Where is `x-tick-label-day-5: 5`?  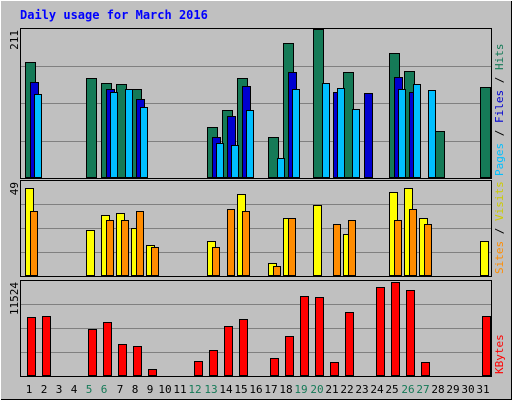 x-tick-label-day-5: 5 is located at coordinates (89, 389).